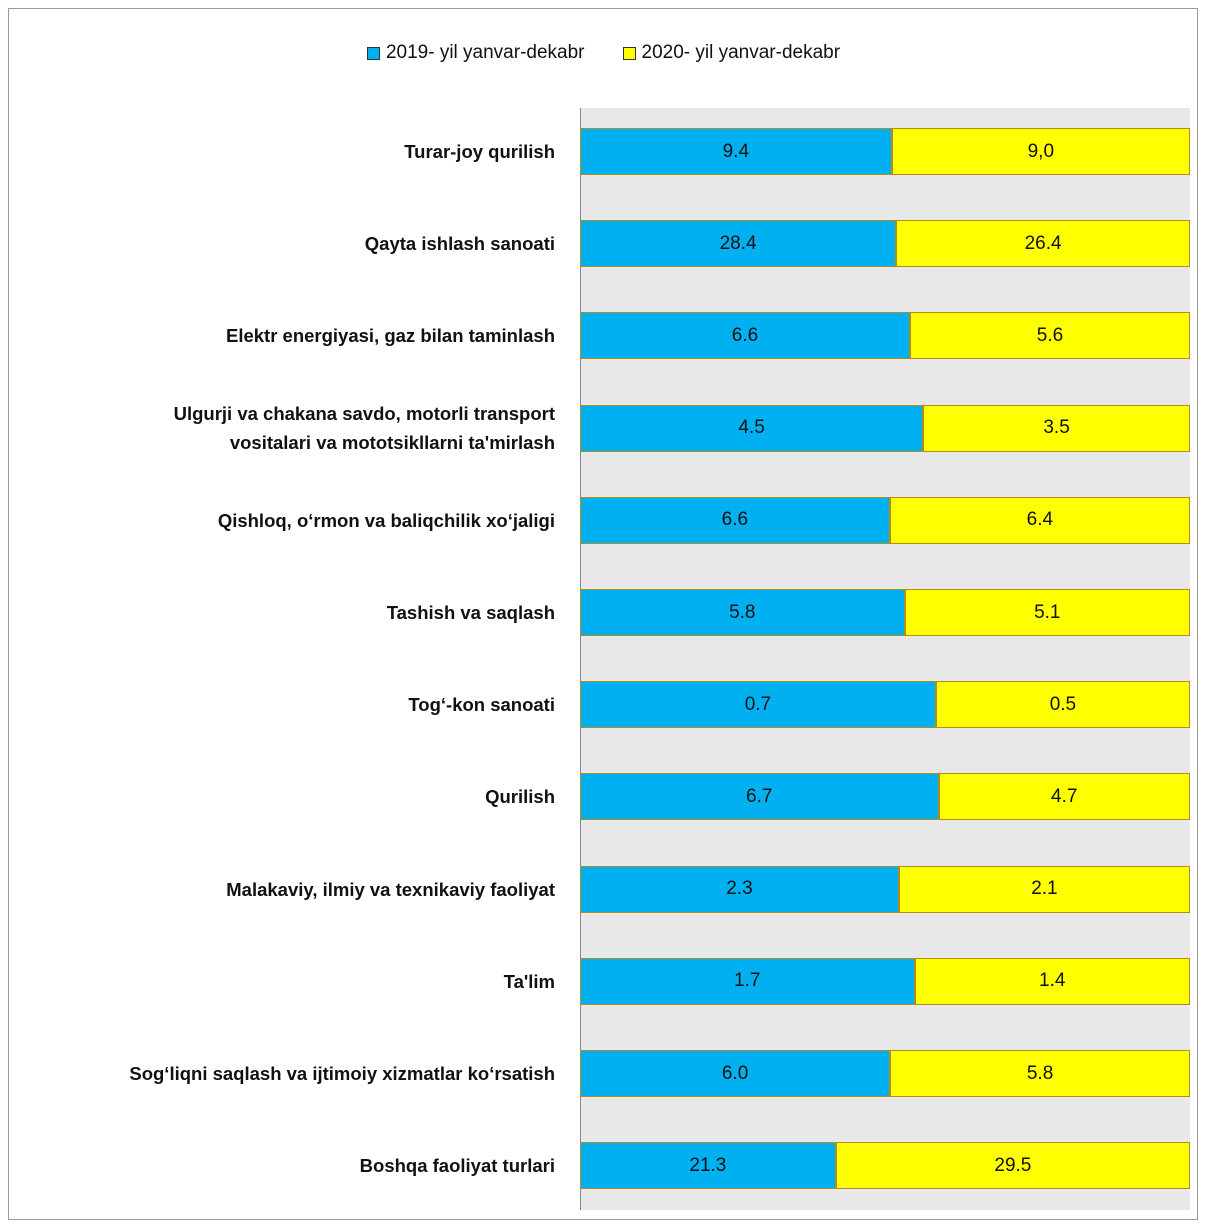 This screenshot has height=1229, width=1207. I want to click on legend-item-2019: 2019- yil yanvar-dekabr, so click(475, 53).